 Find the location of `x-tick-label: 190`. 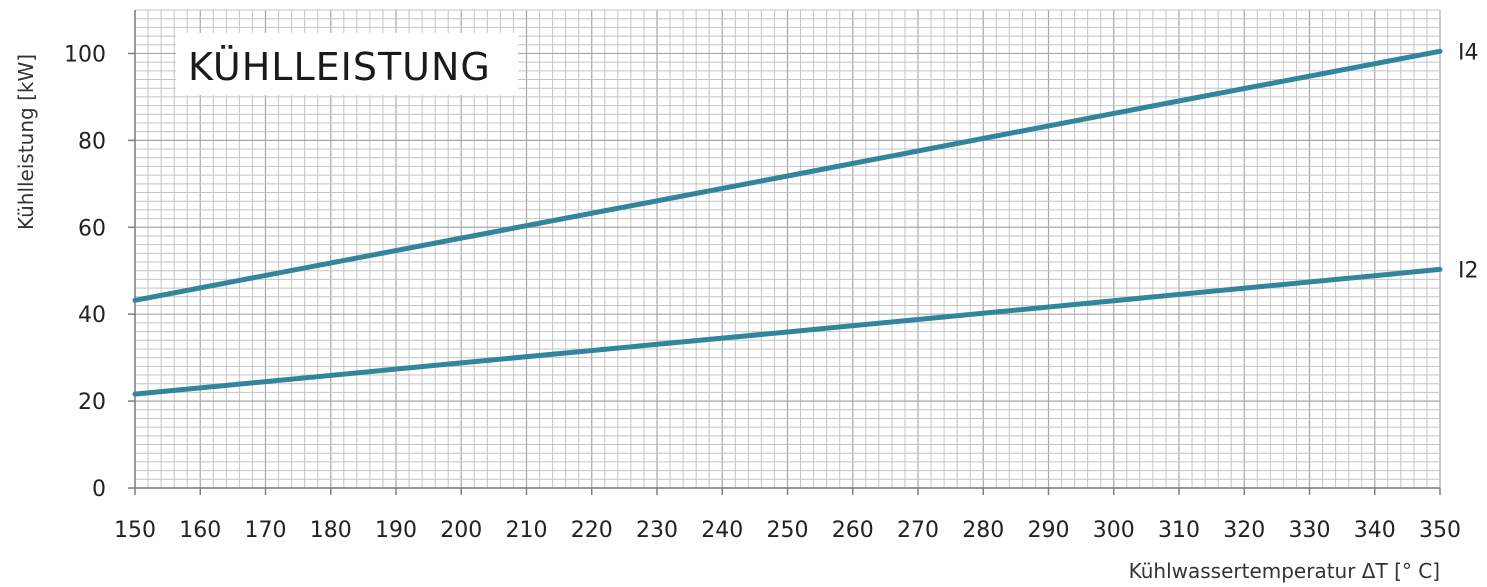

x-tick-label: 190 is located at coordinates (396, 530).